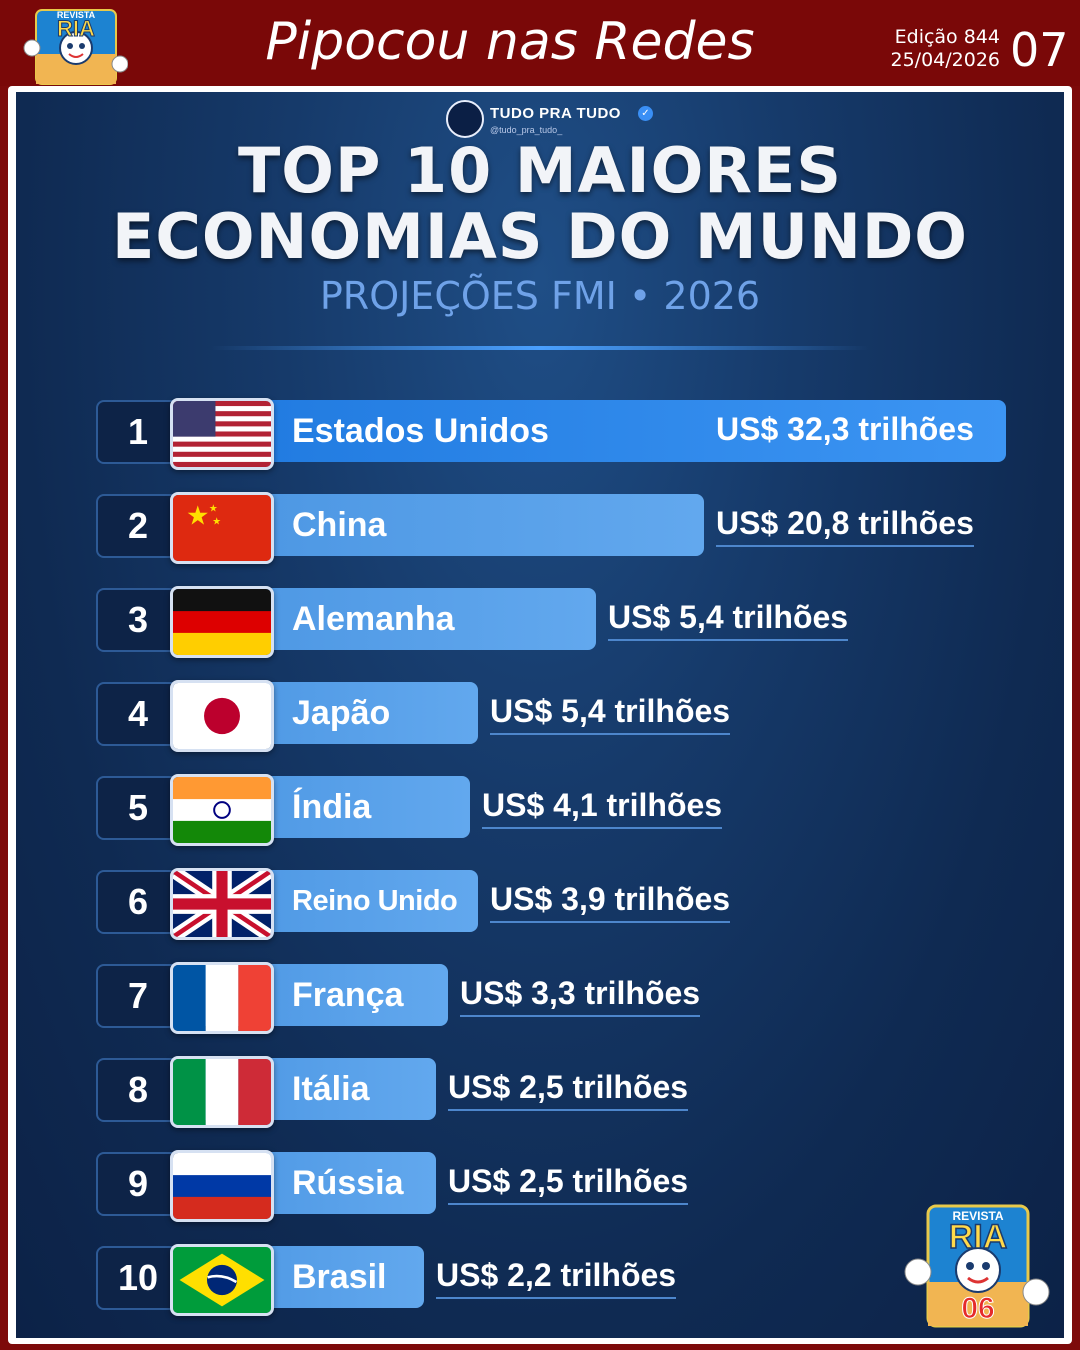 The image size is (1080, 1350). Describe the element at coordinates (138, 714) in the screenshot. I see `rank-number: 4` at that location.